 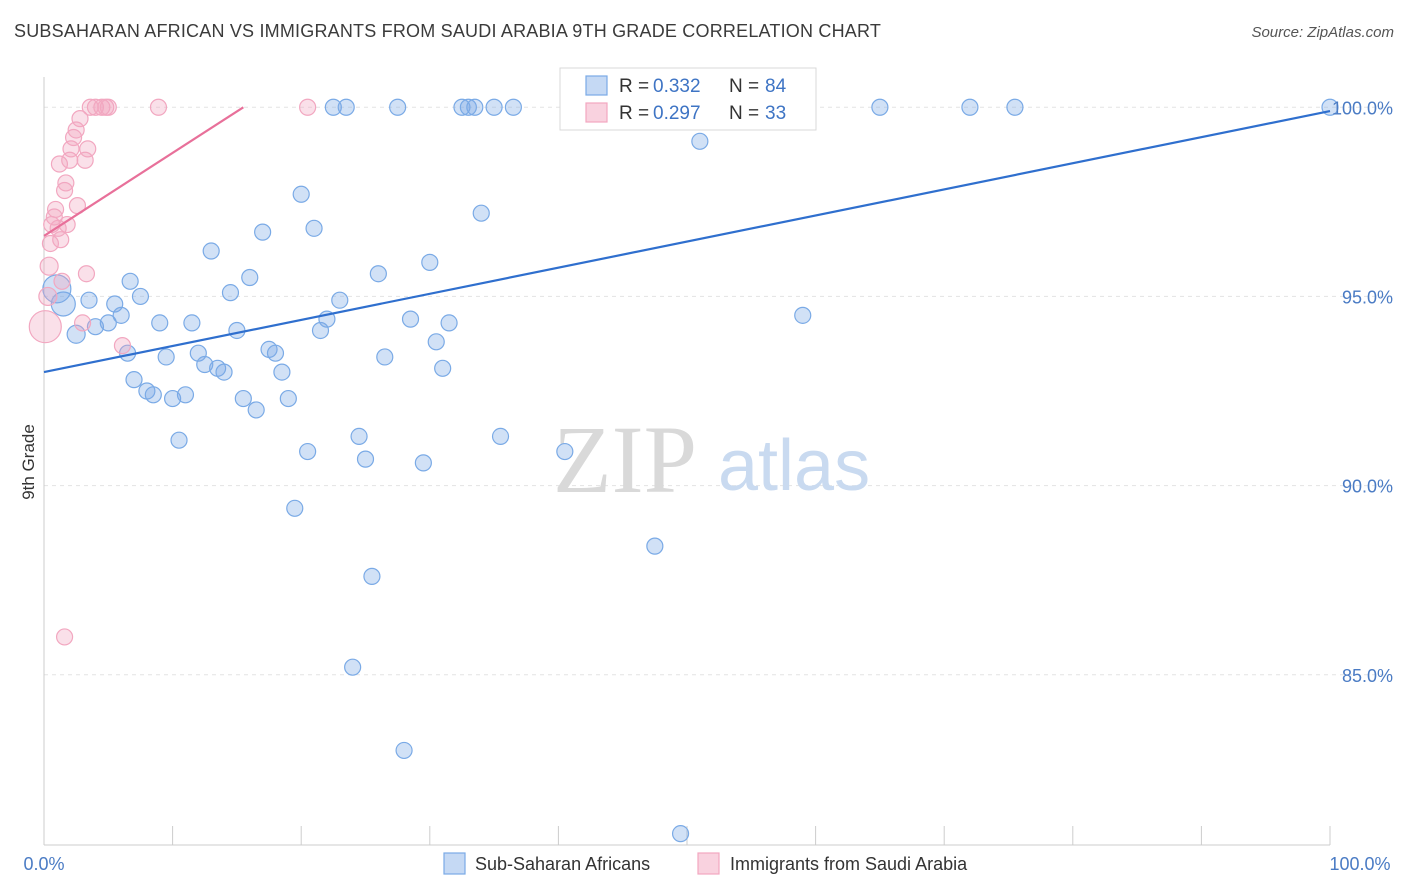 I want to click on y-tick-label: 85.0%, so click(x=1367, y=676).